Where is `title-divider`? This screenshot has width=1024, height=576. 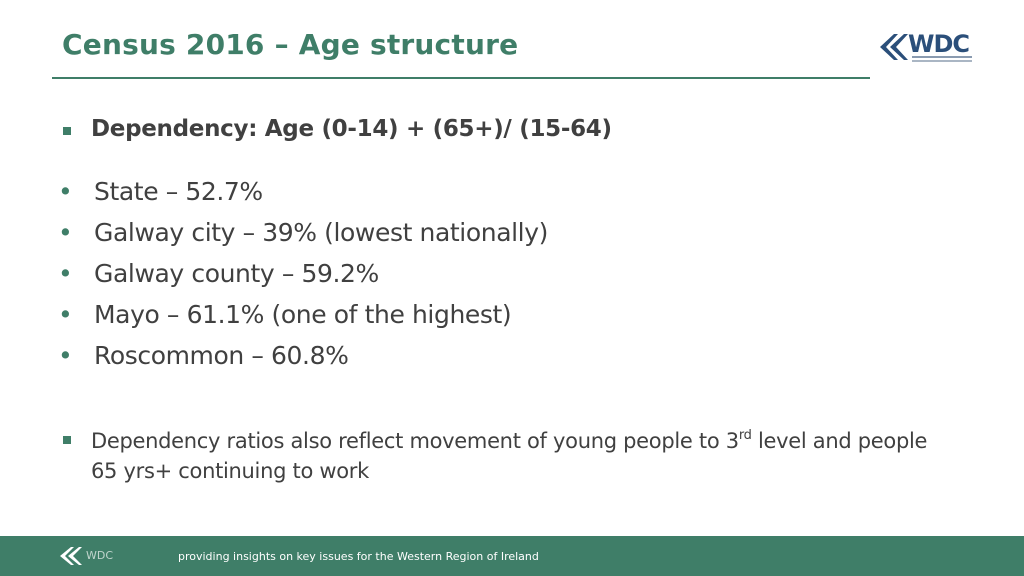
title-divider is located at coordinates (461, 78).